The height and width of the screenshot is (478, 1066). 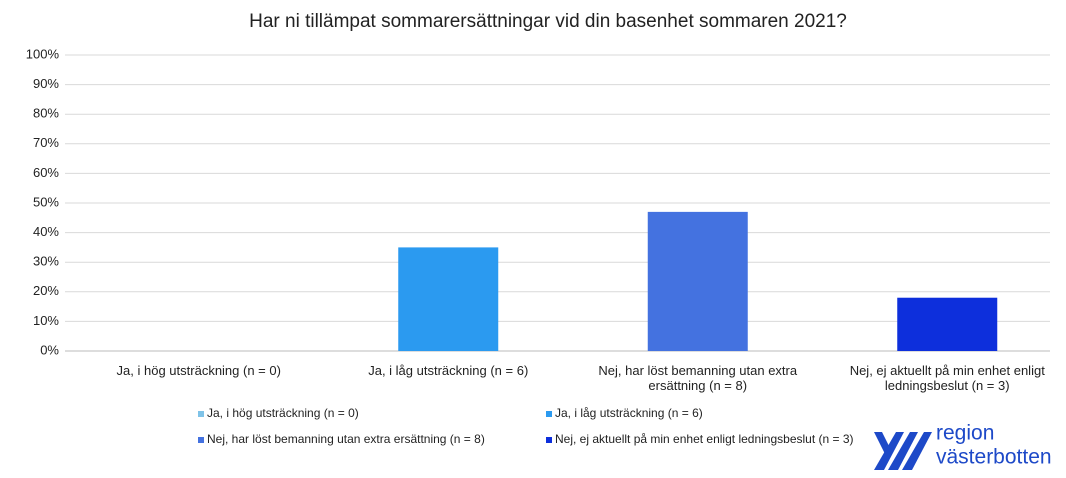 What do you see at coordinates (198, 370) in the screenshot?
I see `x-tick-label: Ja, i hög utsträckning (n = 0)` at bounding box center [198, 370].